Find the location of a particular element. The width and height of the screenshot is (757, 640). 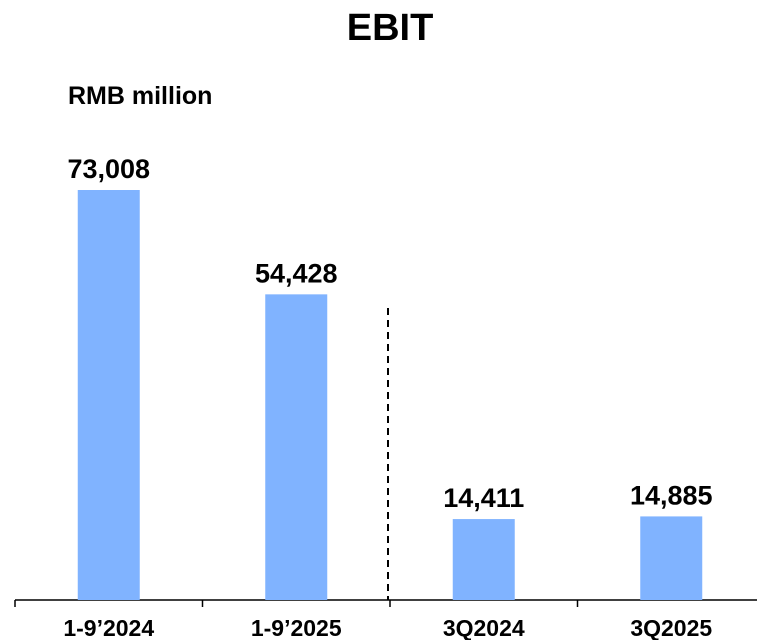

unit-label: RMB million is located at coordinates (140, 96).